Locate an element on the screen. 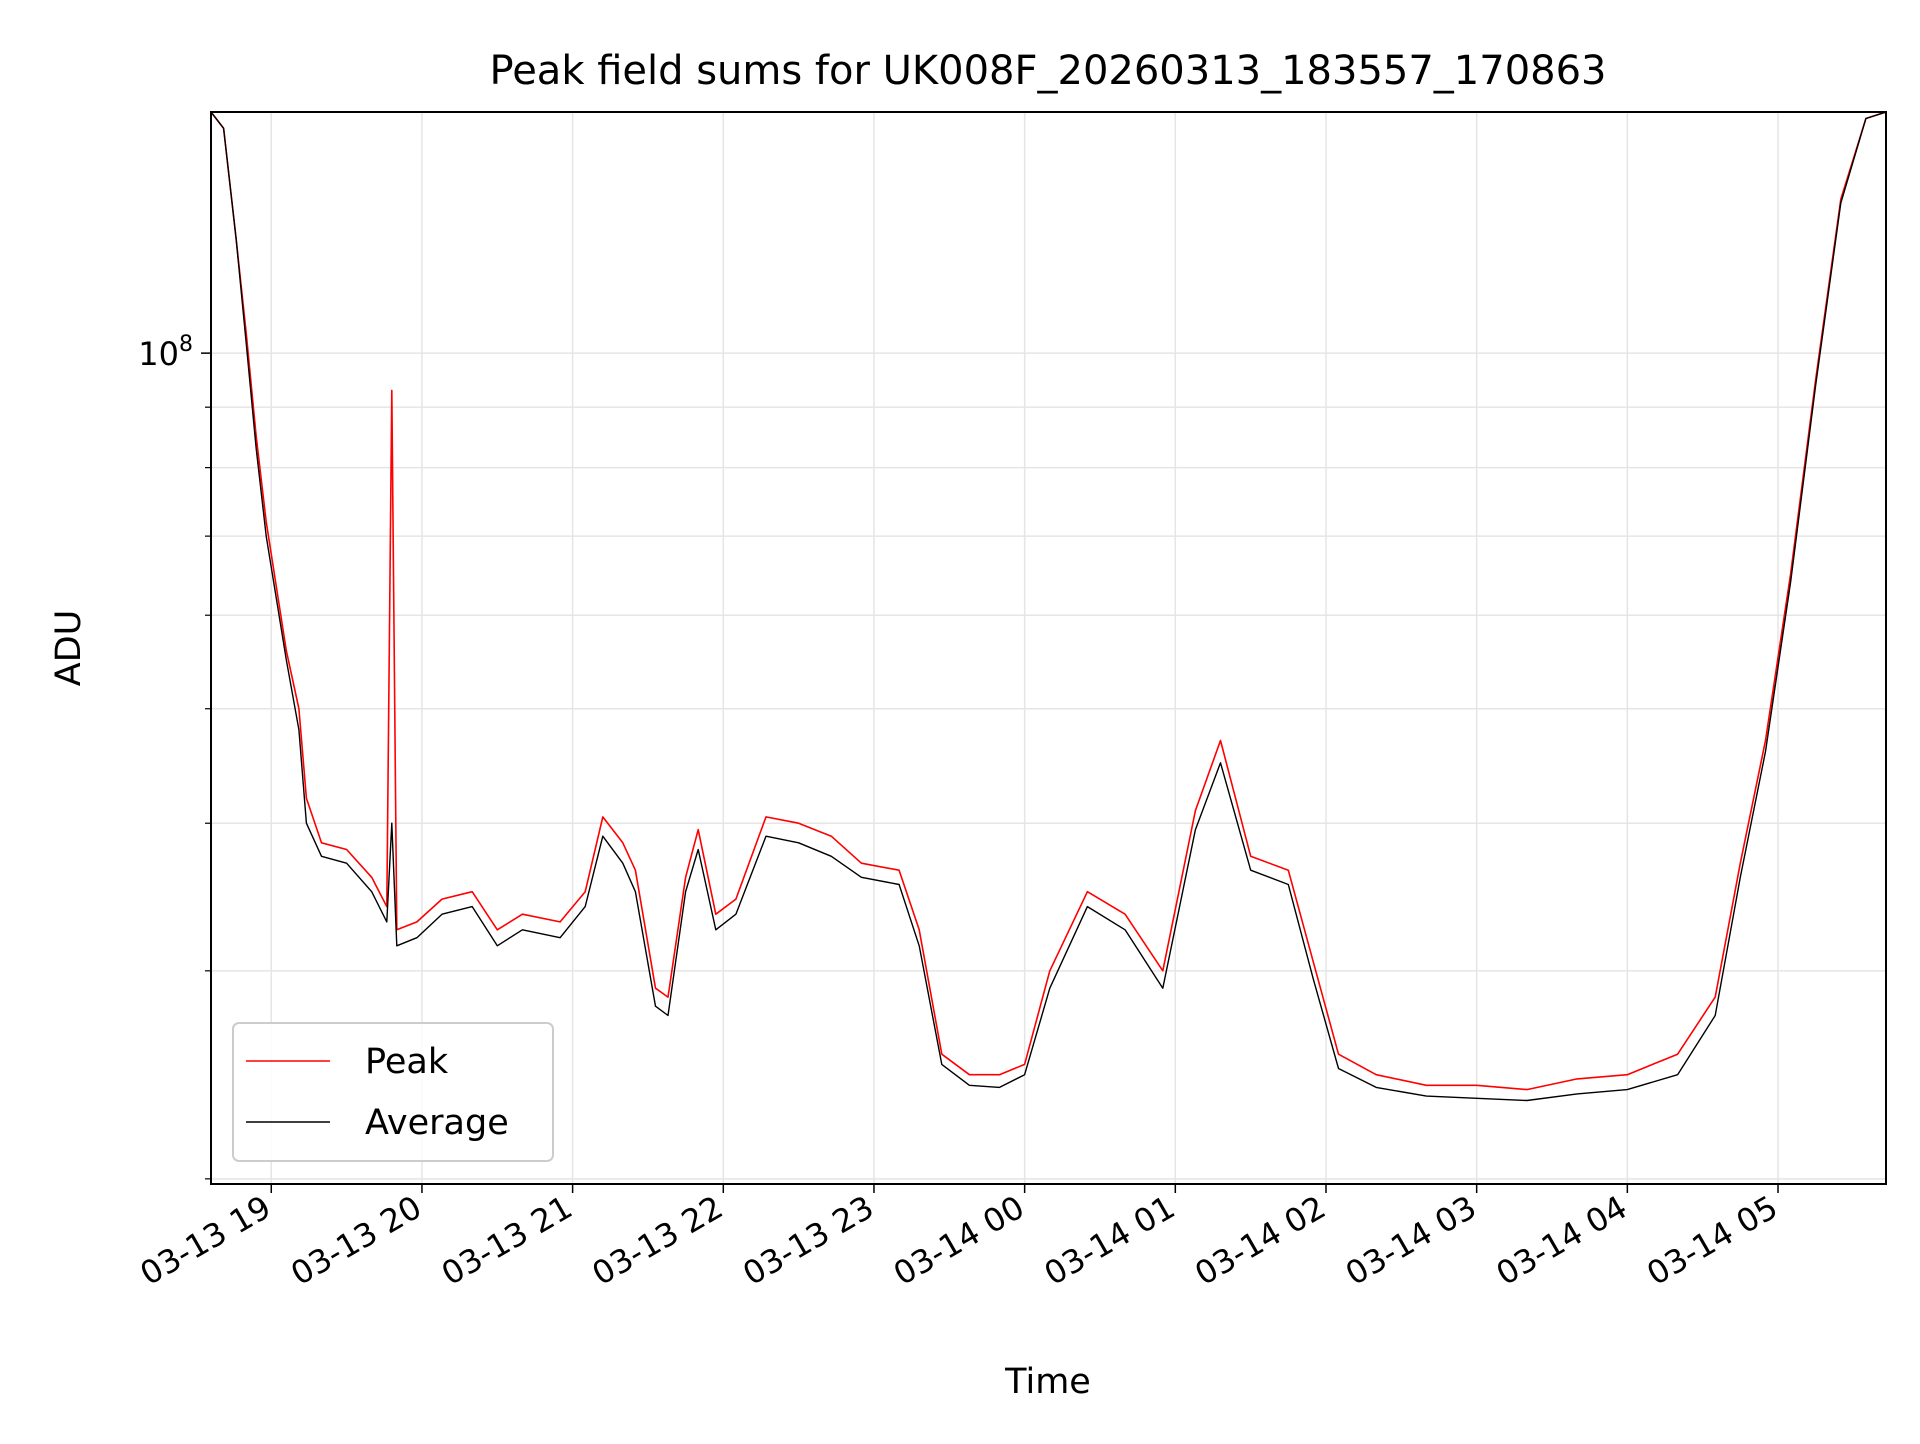 Image resolution: width=1920 pixels, height=1444 pixels. y-tick-exponent: 8 is located at coordinates (186, 344).